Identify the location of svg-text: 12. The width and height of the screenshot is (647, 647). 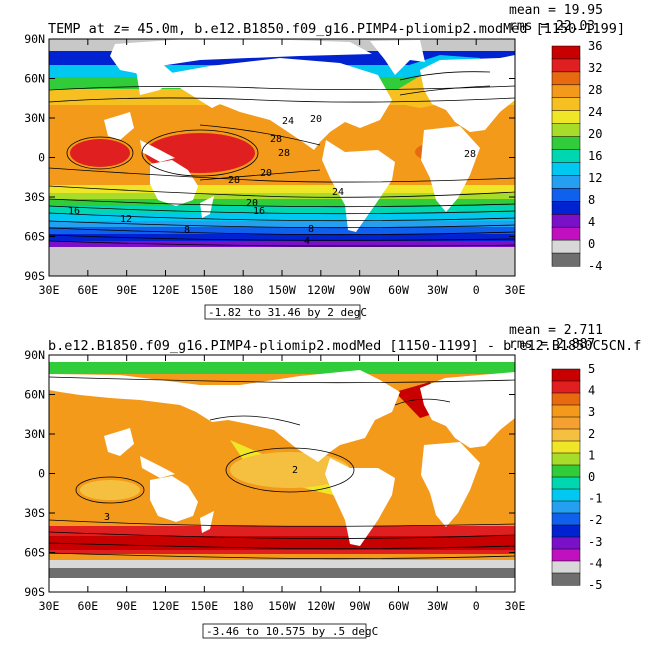
(126, 219).